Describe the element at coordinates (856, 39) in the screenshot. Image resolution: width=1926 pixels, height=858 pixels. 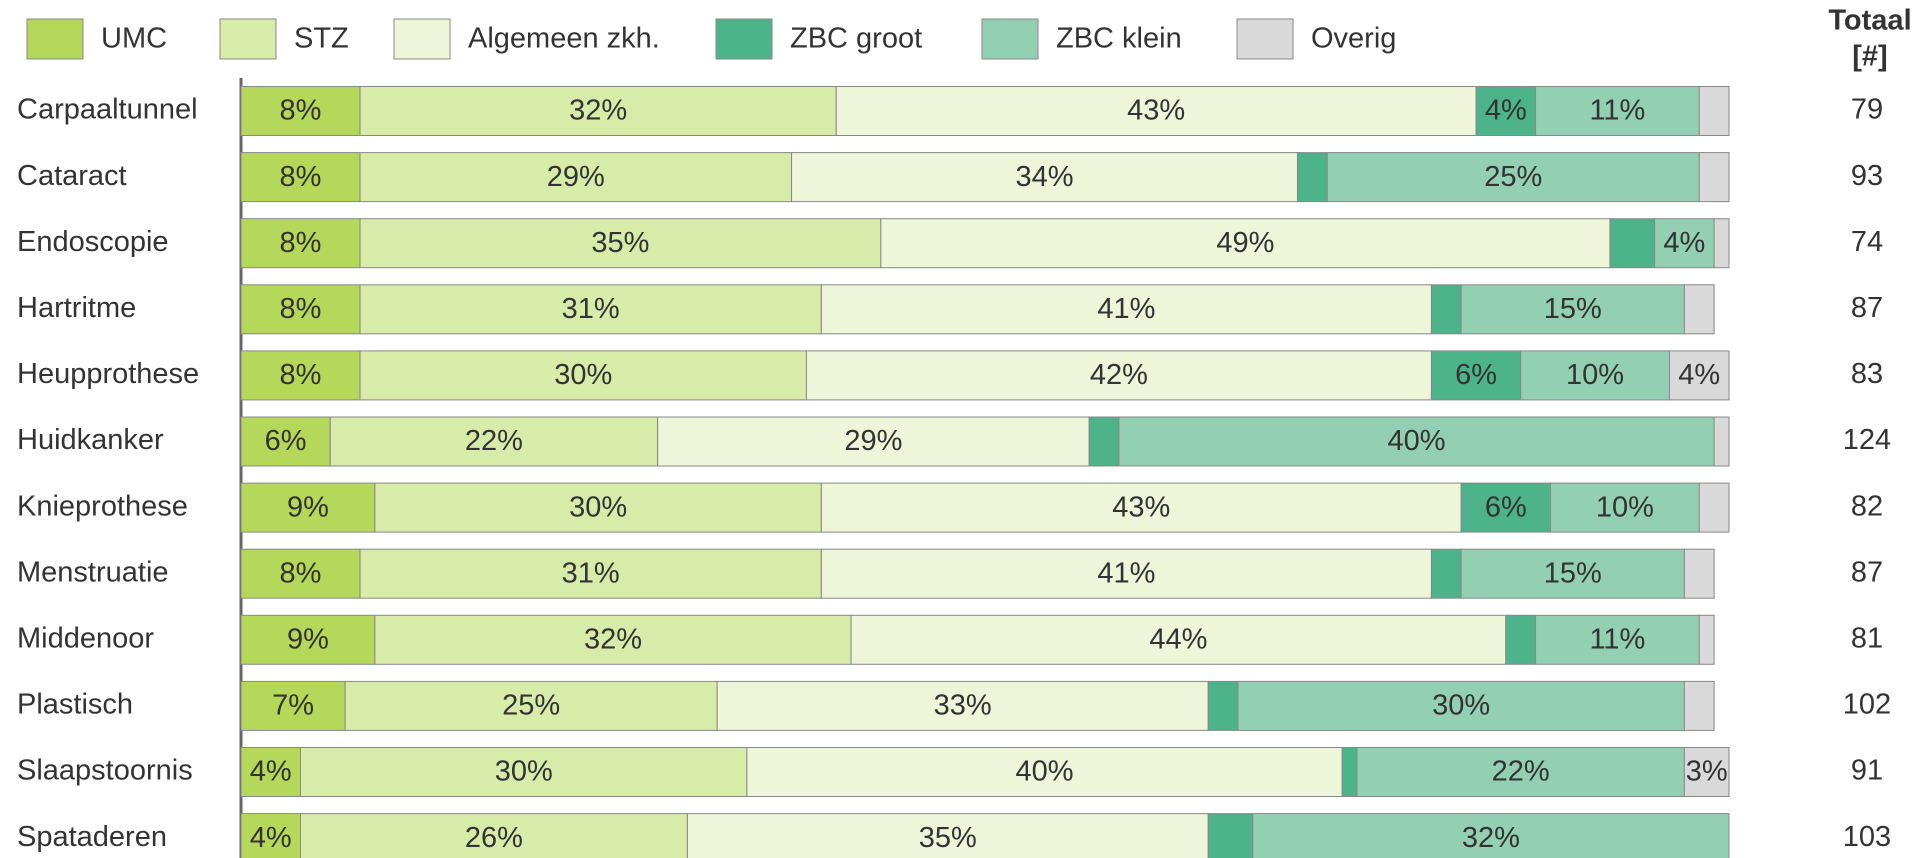
I see `legend-label: ZBC groot` at that location.